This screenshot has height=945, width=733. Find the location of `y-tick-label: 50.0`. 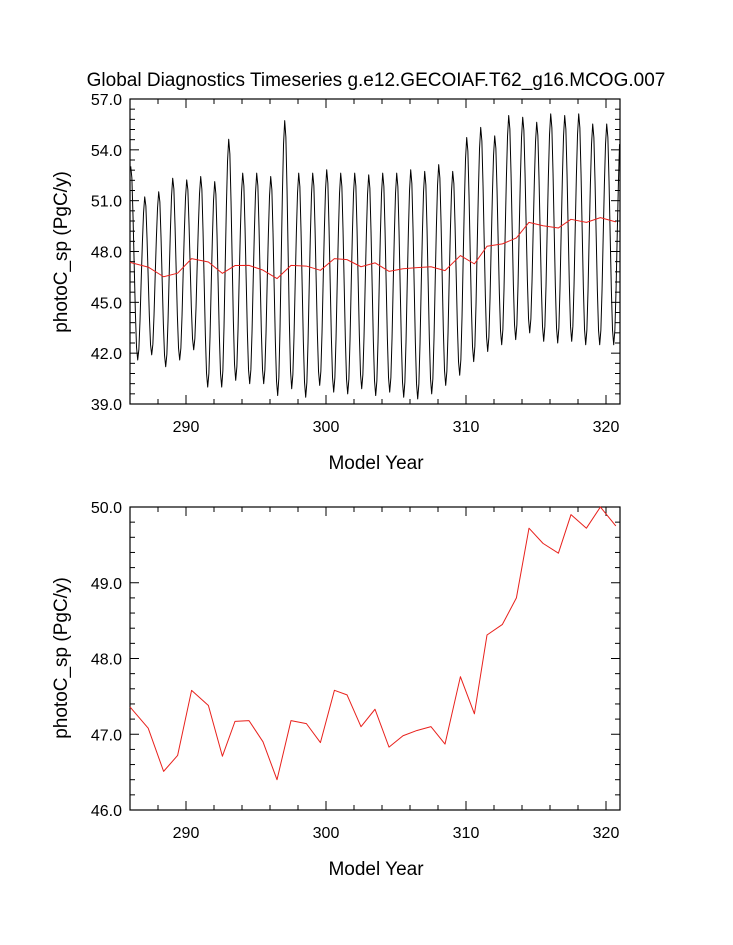

y-tick-label: 50.0 is located at coordinates (106, 508).